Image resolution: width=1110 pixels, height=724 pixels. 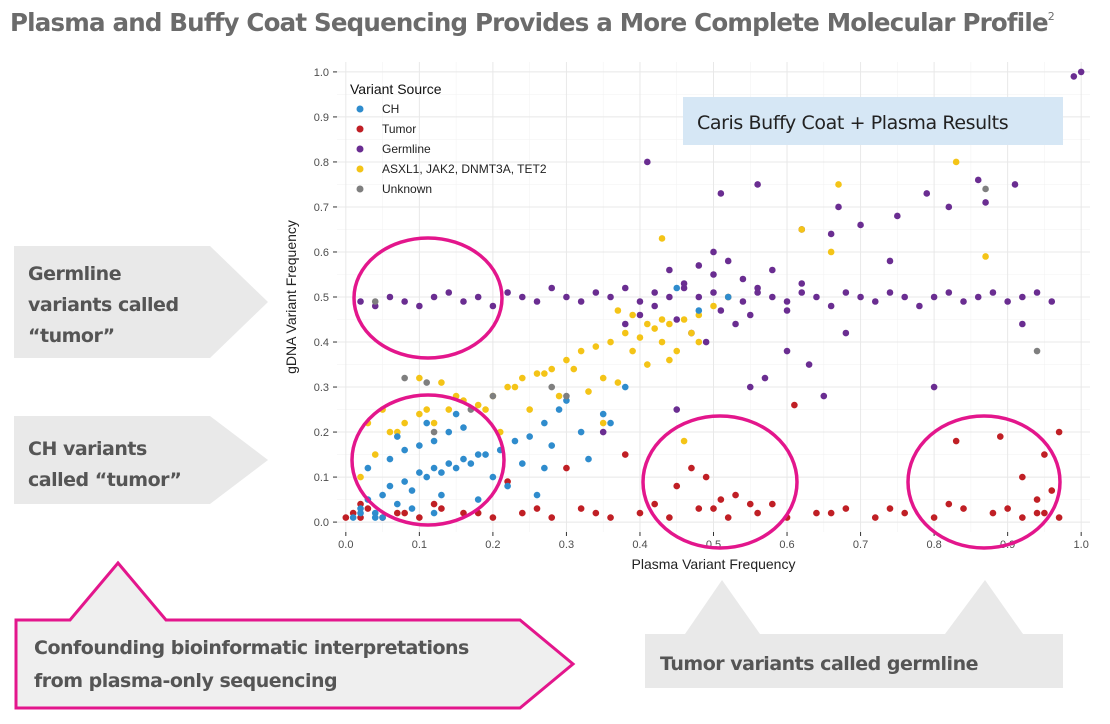 I want to click on highlight-circle-germline, so click(x=428, y=298).